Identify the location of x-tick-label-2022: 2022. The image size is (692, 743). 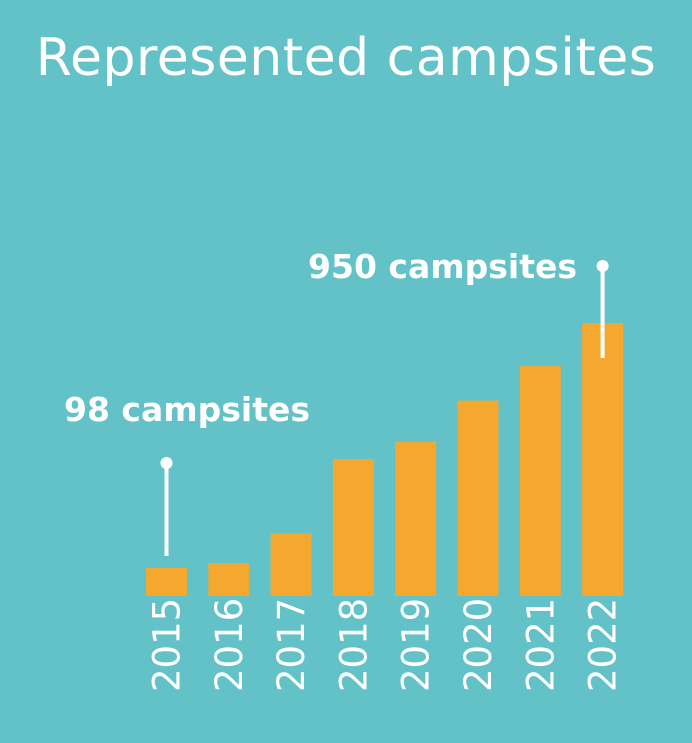
(603, 645).